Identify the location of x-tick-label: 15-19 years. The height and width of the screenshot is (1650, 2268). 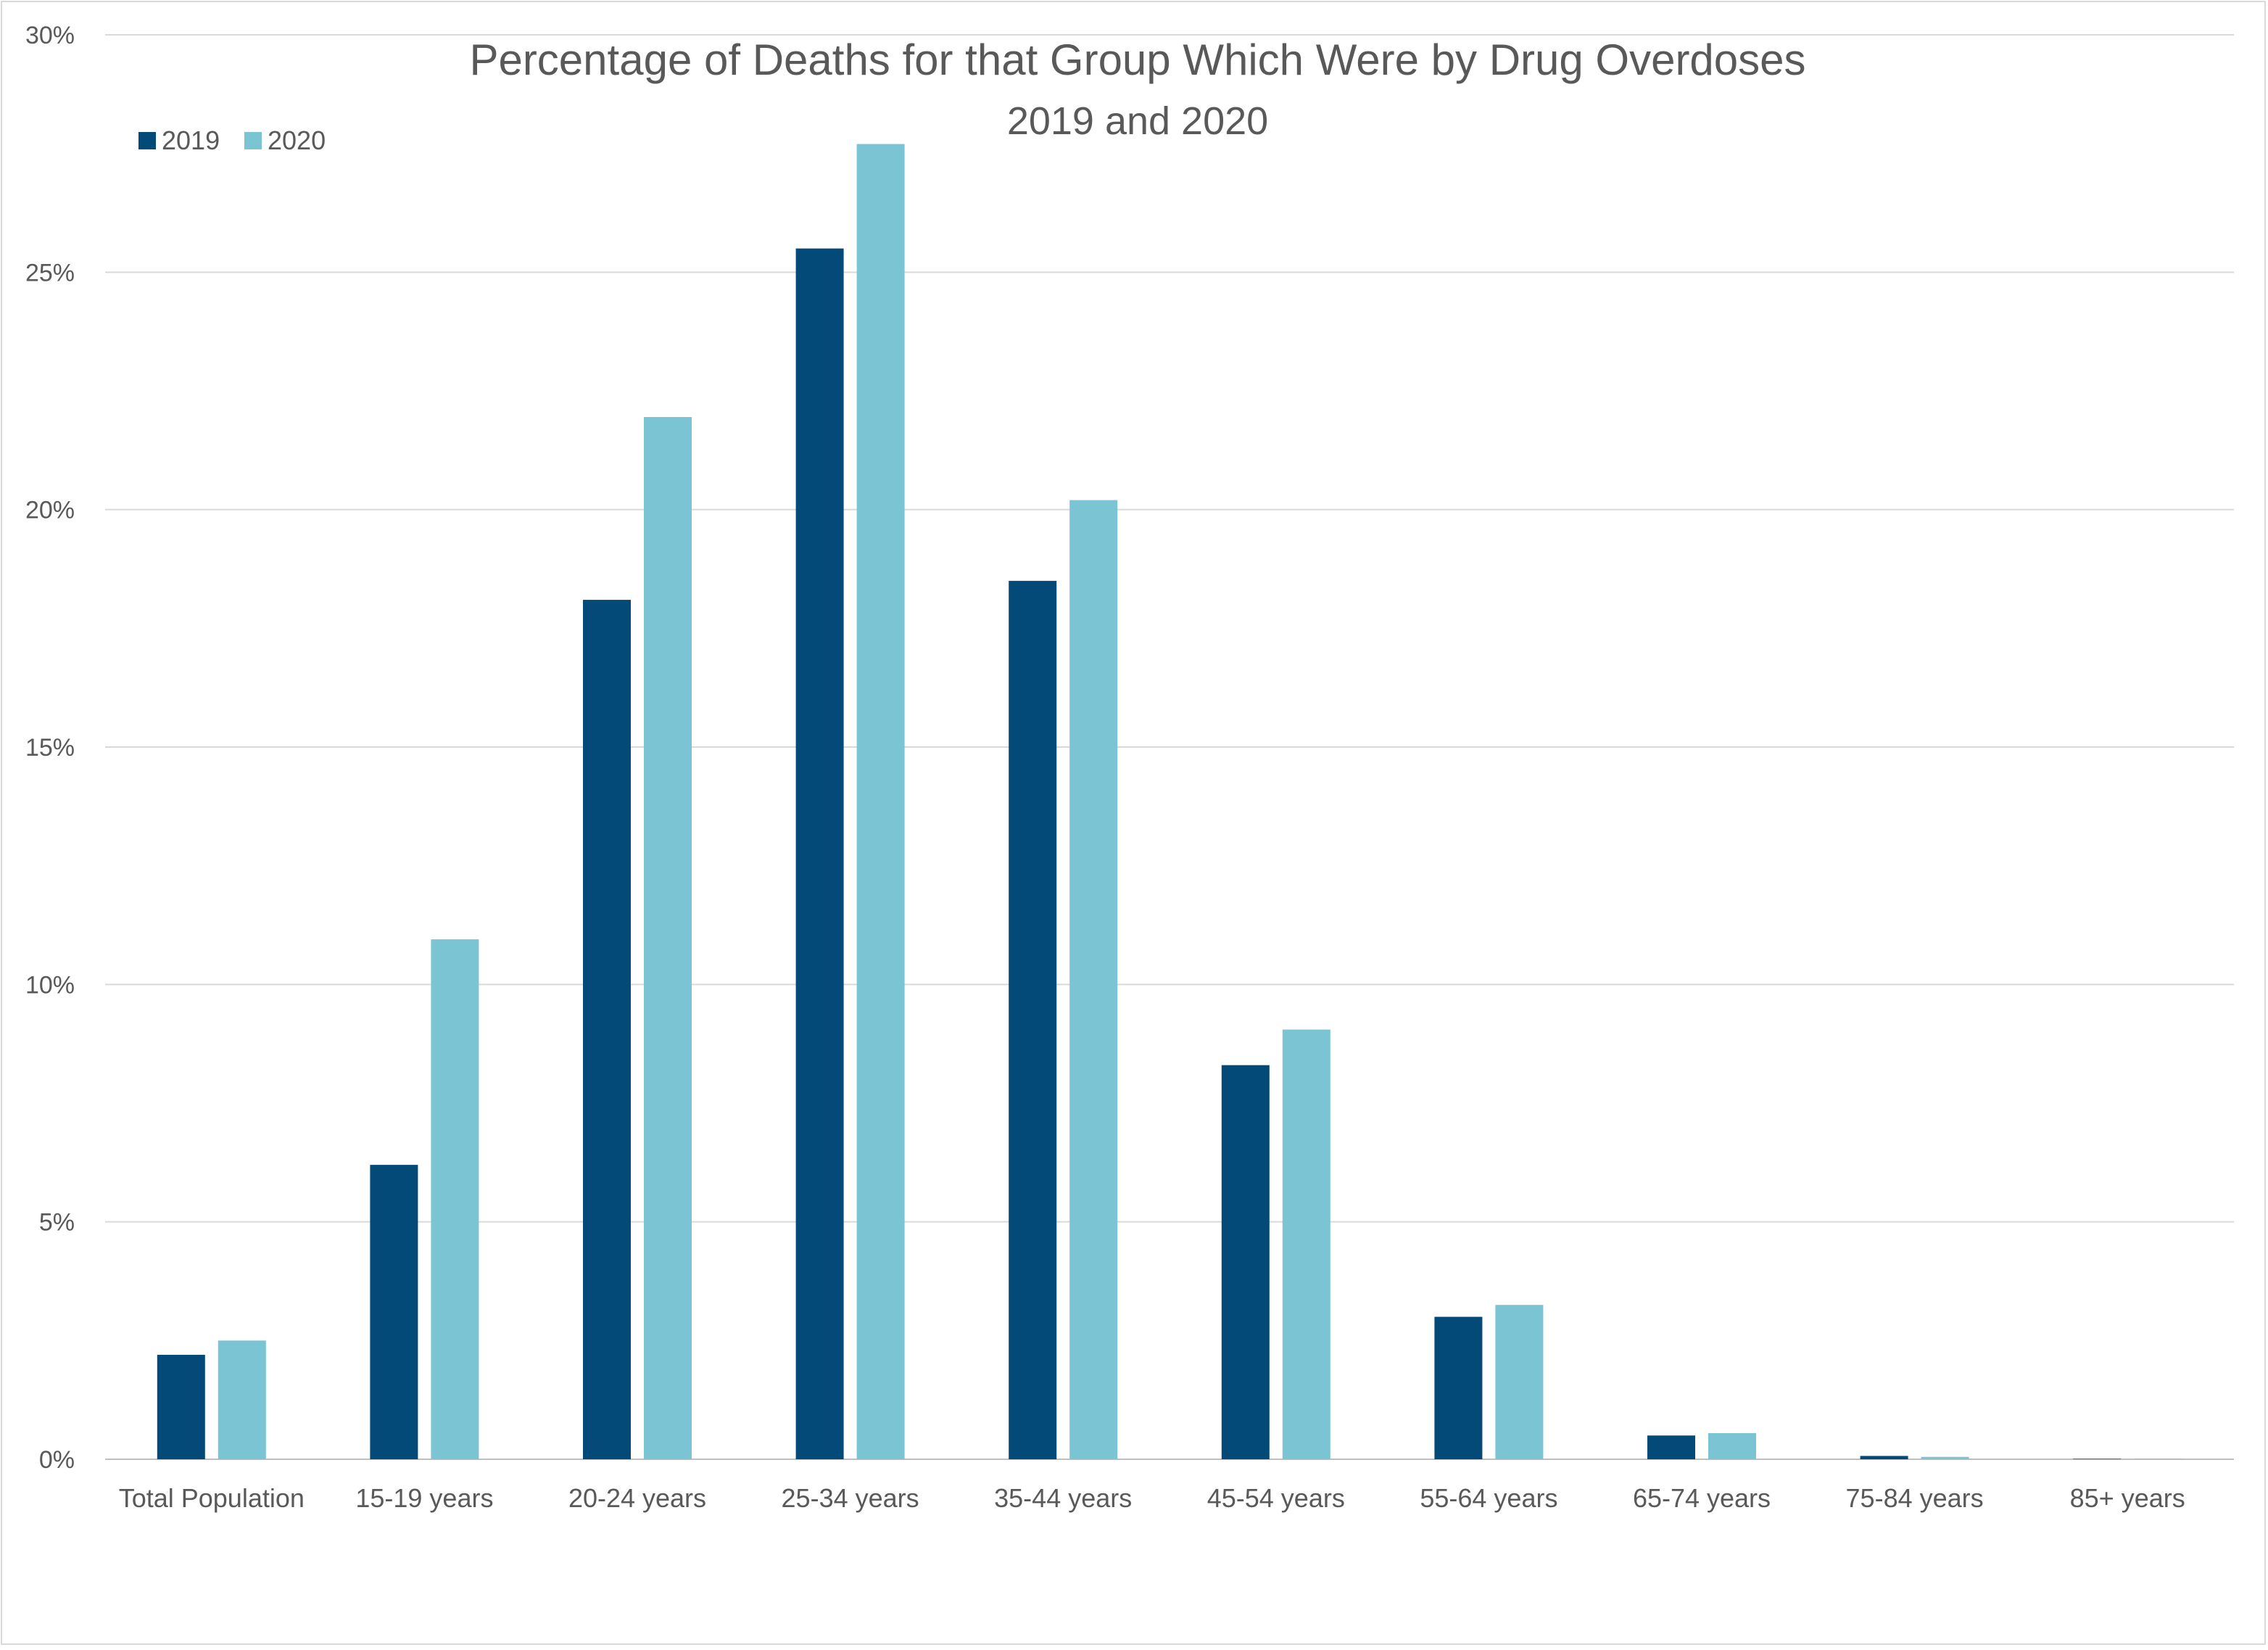
(424, 1498).